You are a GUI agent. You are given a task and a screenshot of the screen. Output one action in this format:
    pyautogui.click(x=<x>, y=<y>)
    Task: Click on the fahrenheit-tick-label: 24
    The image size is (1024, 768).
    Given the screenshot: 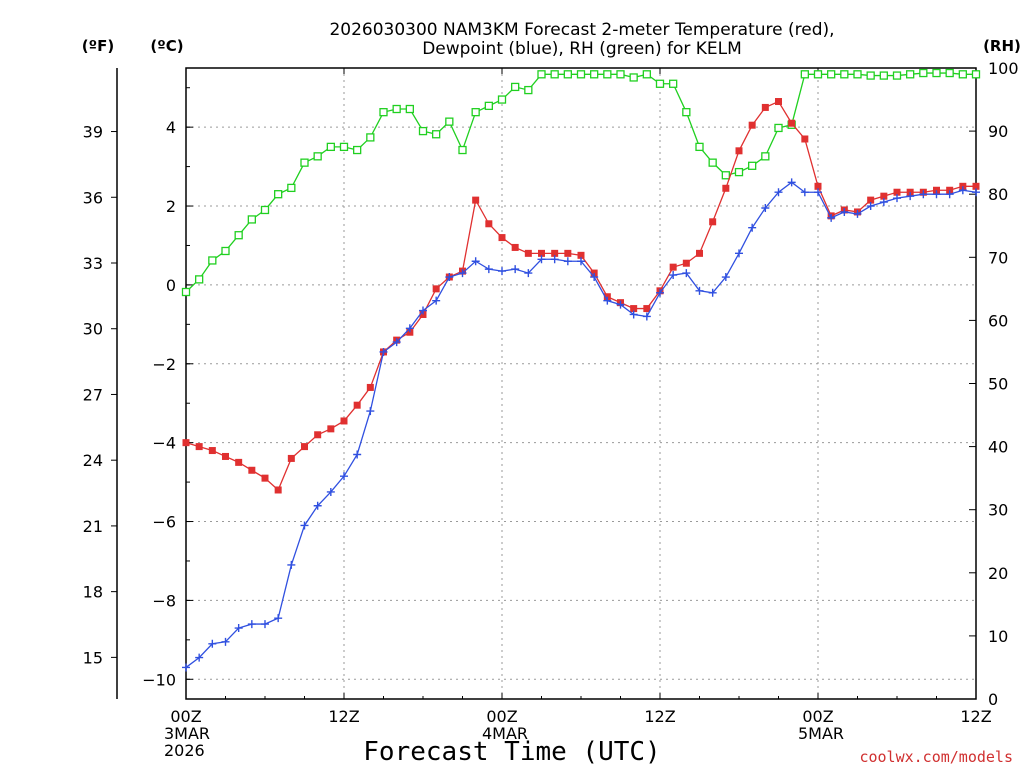 What is the action you would take?
    pyautogui.click(x=93, y=460)
    